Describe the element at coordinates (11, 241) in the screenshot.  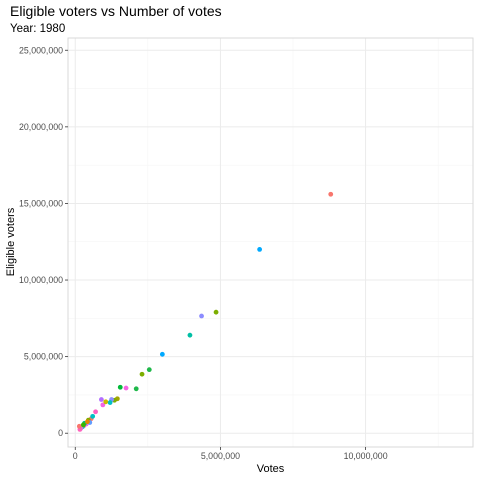
I see `y-axis-title: Eligible voters` at that location.